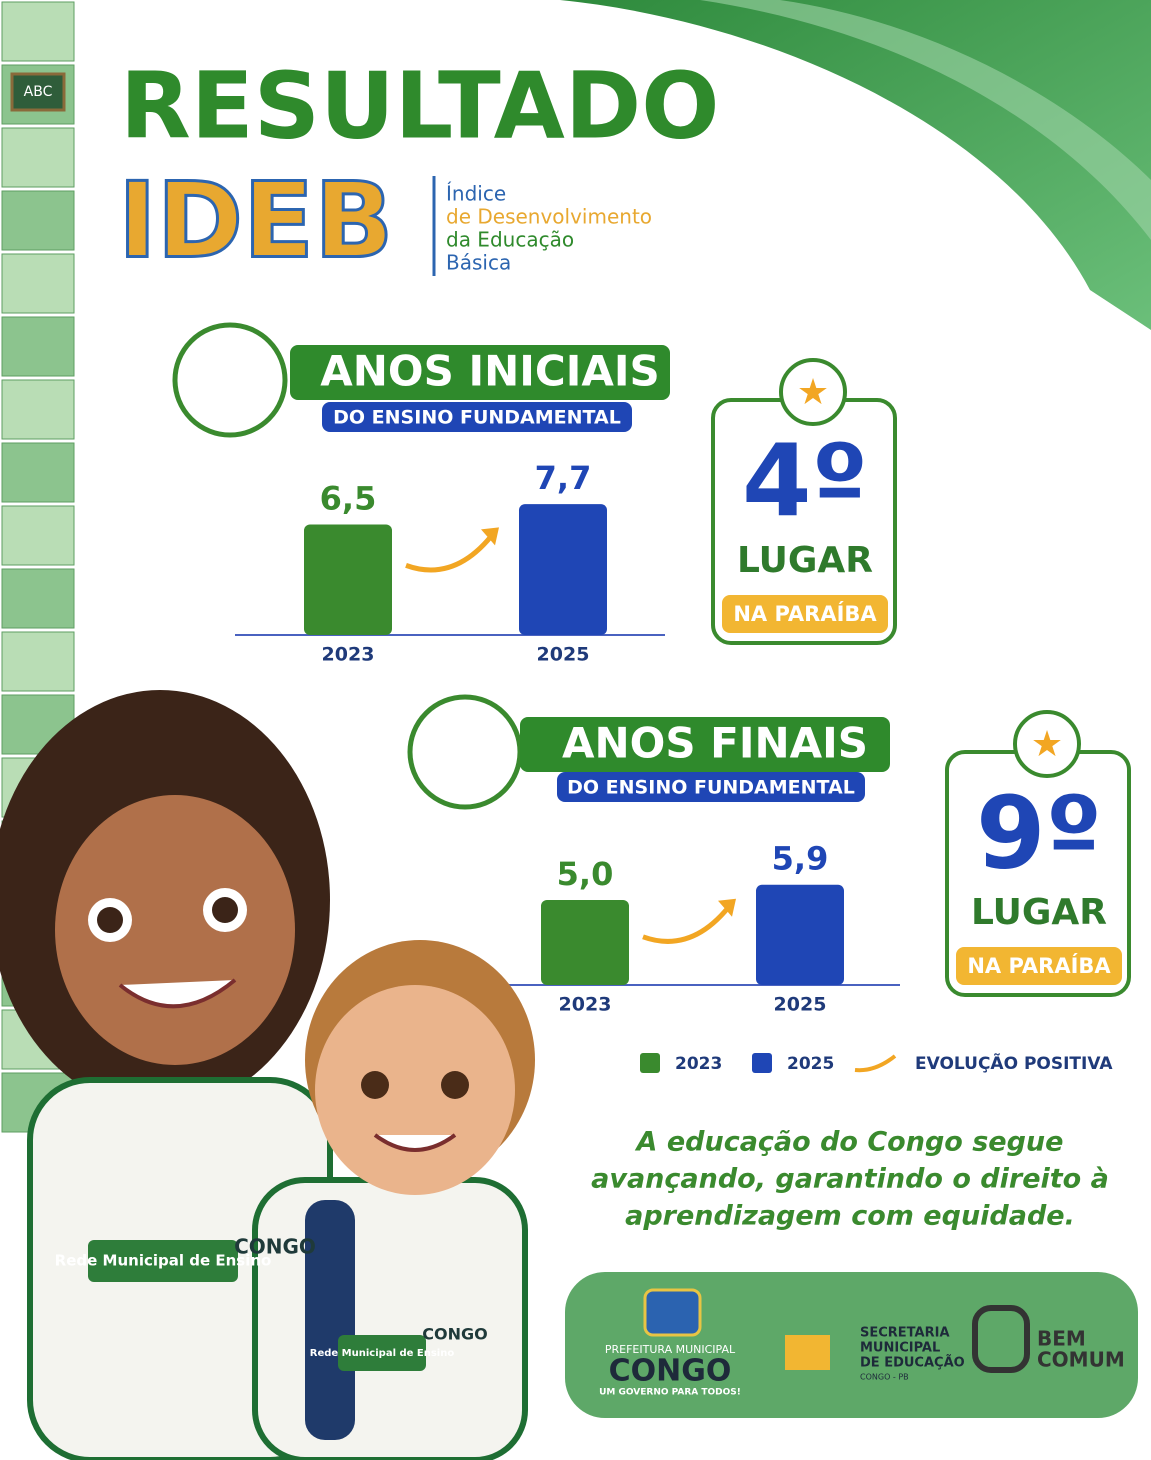 Image resolution: width=1151 pixels, height=1460 pixels. What do you see at coordinates (670, 1349) in the screenshot?
I see `city-top: PREFEITURA MUNICIPAL` at bounding box center [670, 1349].